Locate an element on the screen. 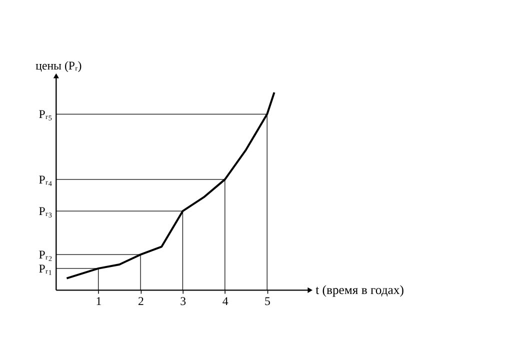 This screenshot has height=350, width=511. series-label: Pᵣ₂ is located at coordinates (45, 255).